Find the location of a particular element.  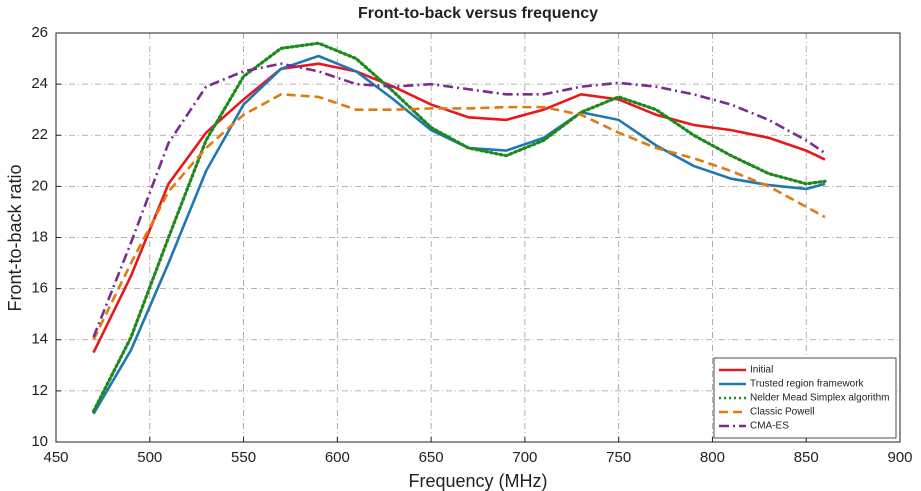

y-tick-label: 26 is located at coordinates (39, 32).